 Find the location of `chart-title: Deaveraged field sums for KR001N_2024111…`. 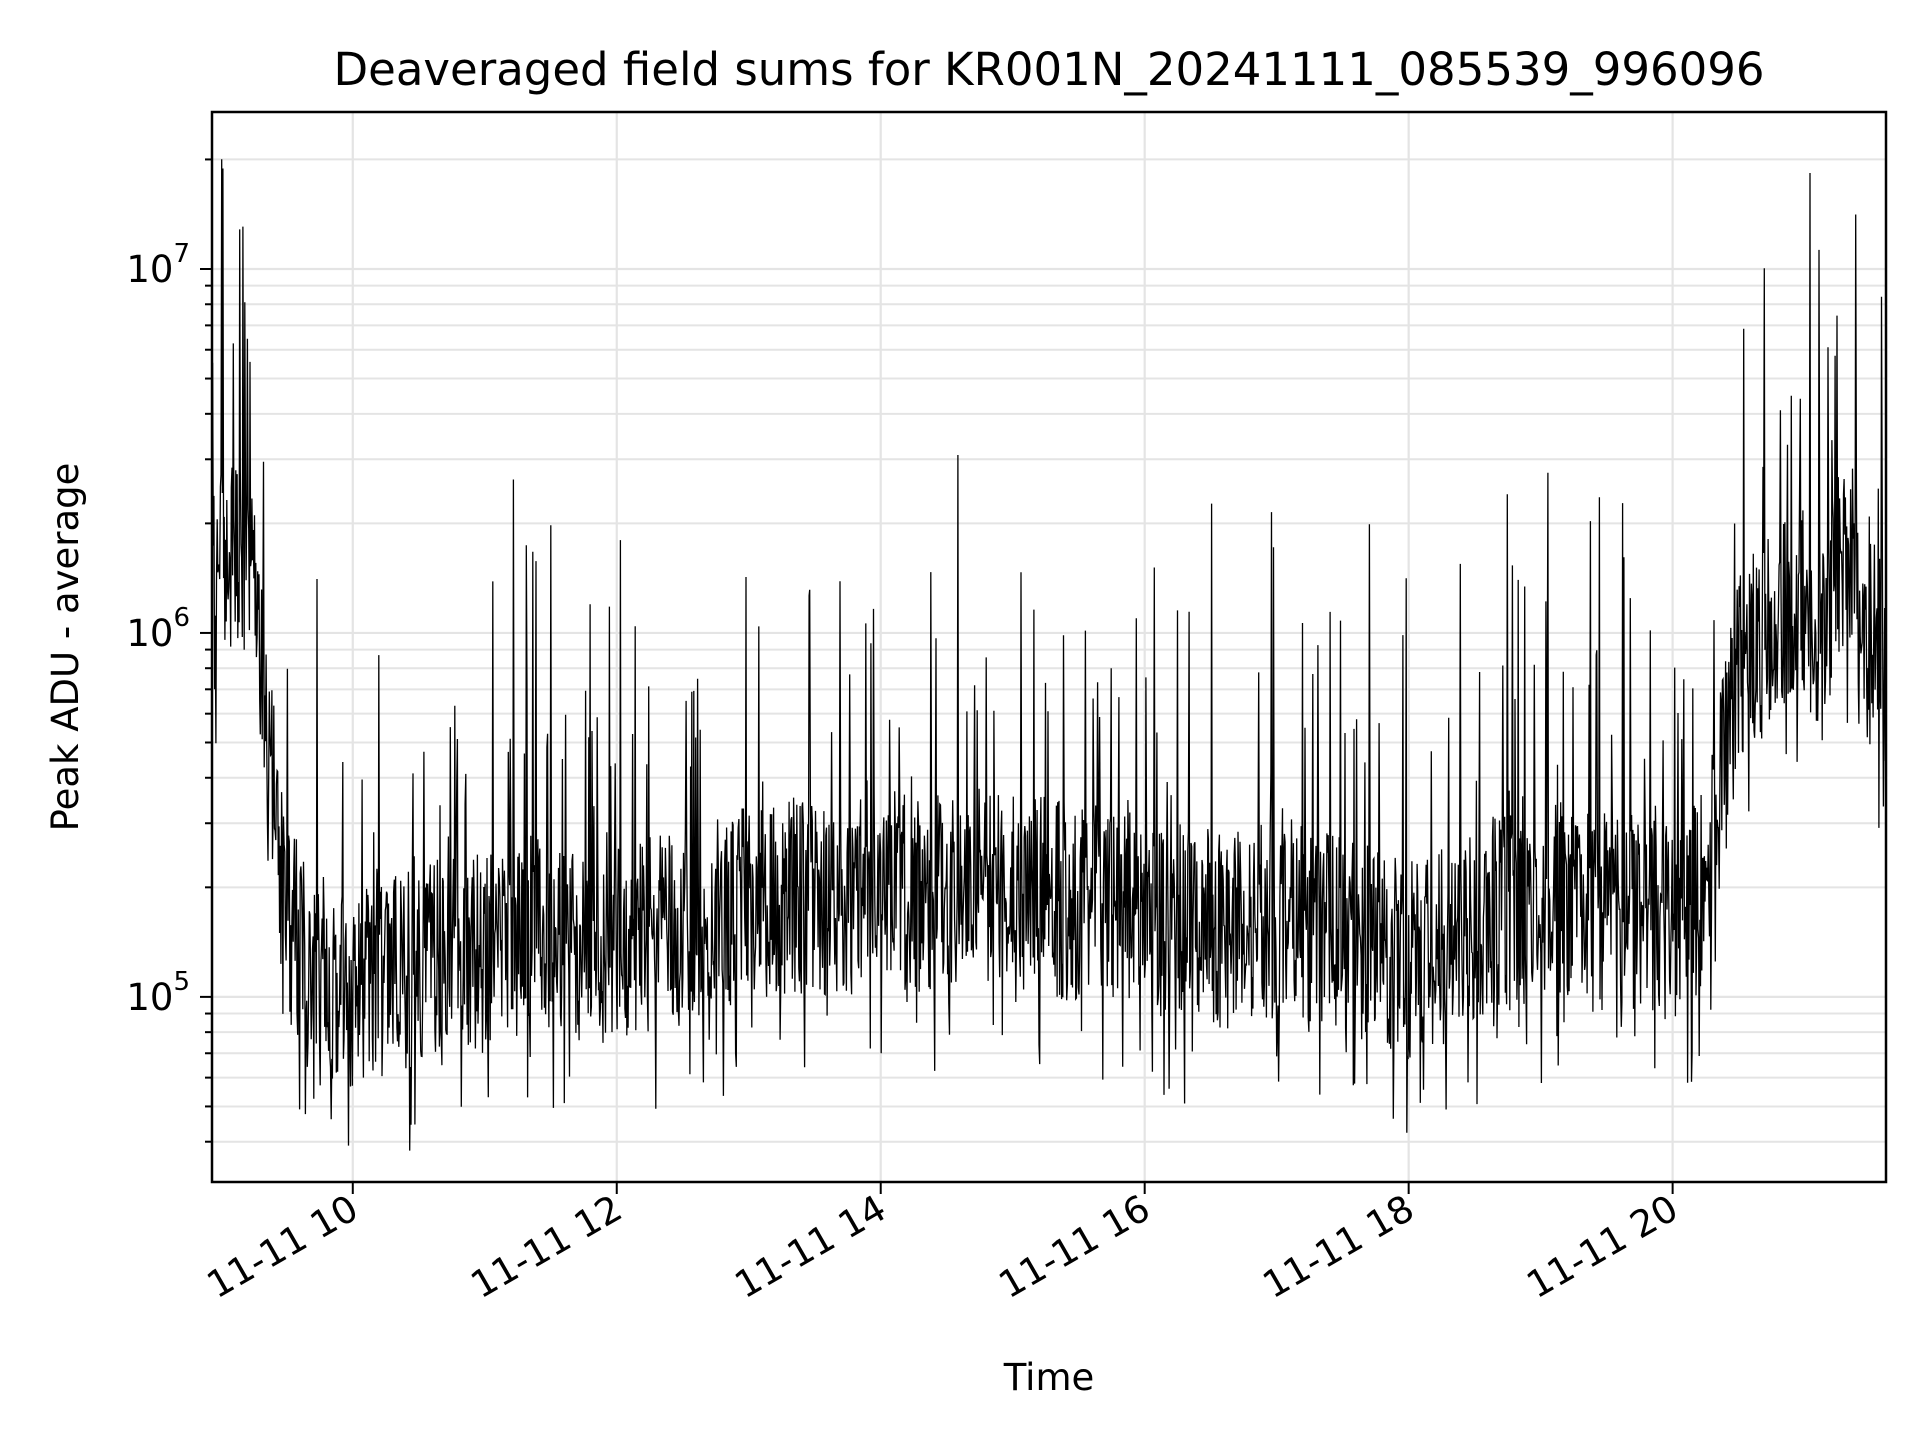

chart-title: Deaveraged field sums for KR001N_2024111… is located at coordinates (1049, 69).